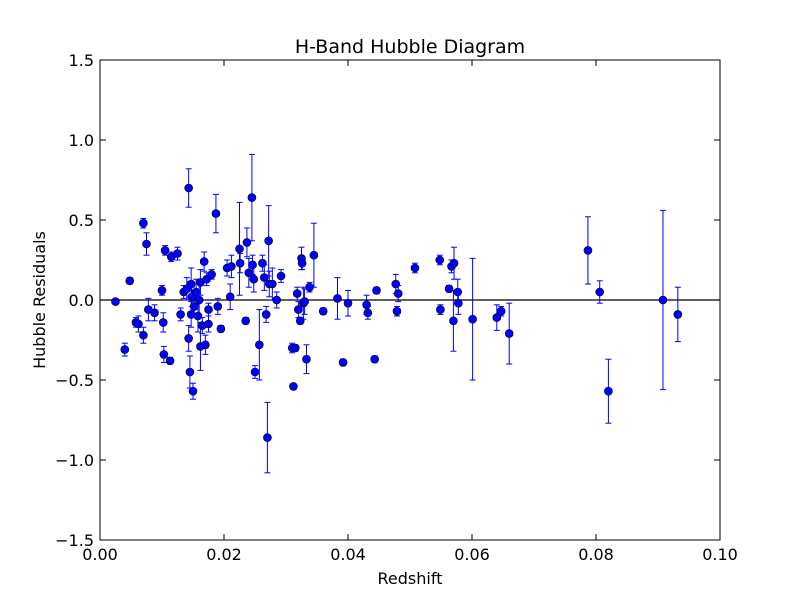 The width and height of the screenshot is (800, 604). I want to click on y-axis-label: Hubble Residuals, so click(39, 300).